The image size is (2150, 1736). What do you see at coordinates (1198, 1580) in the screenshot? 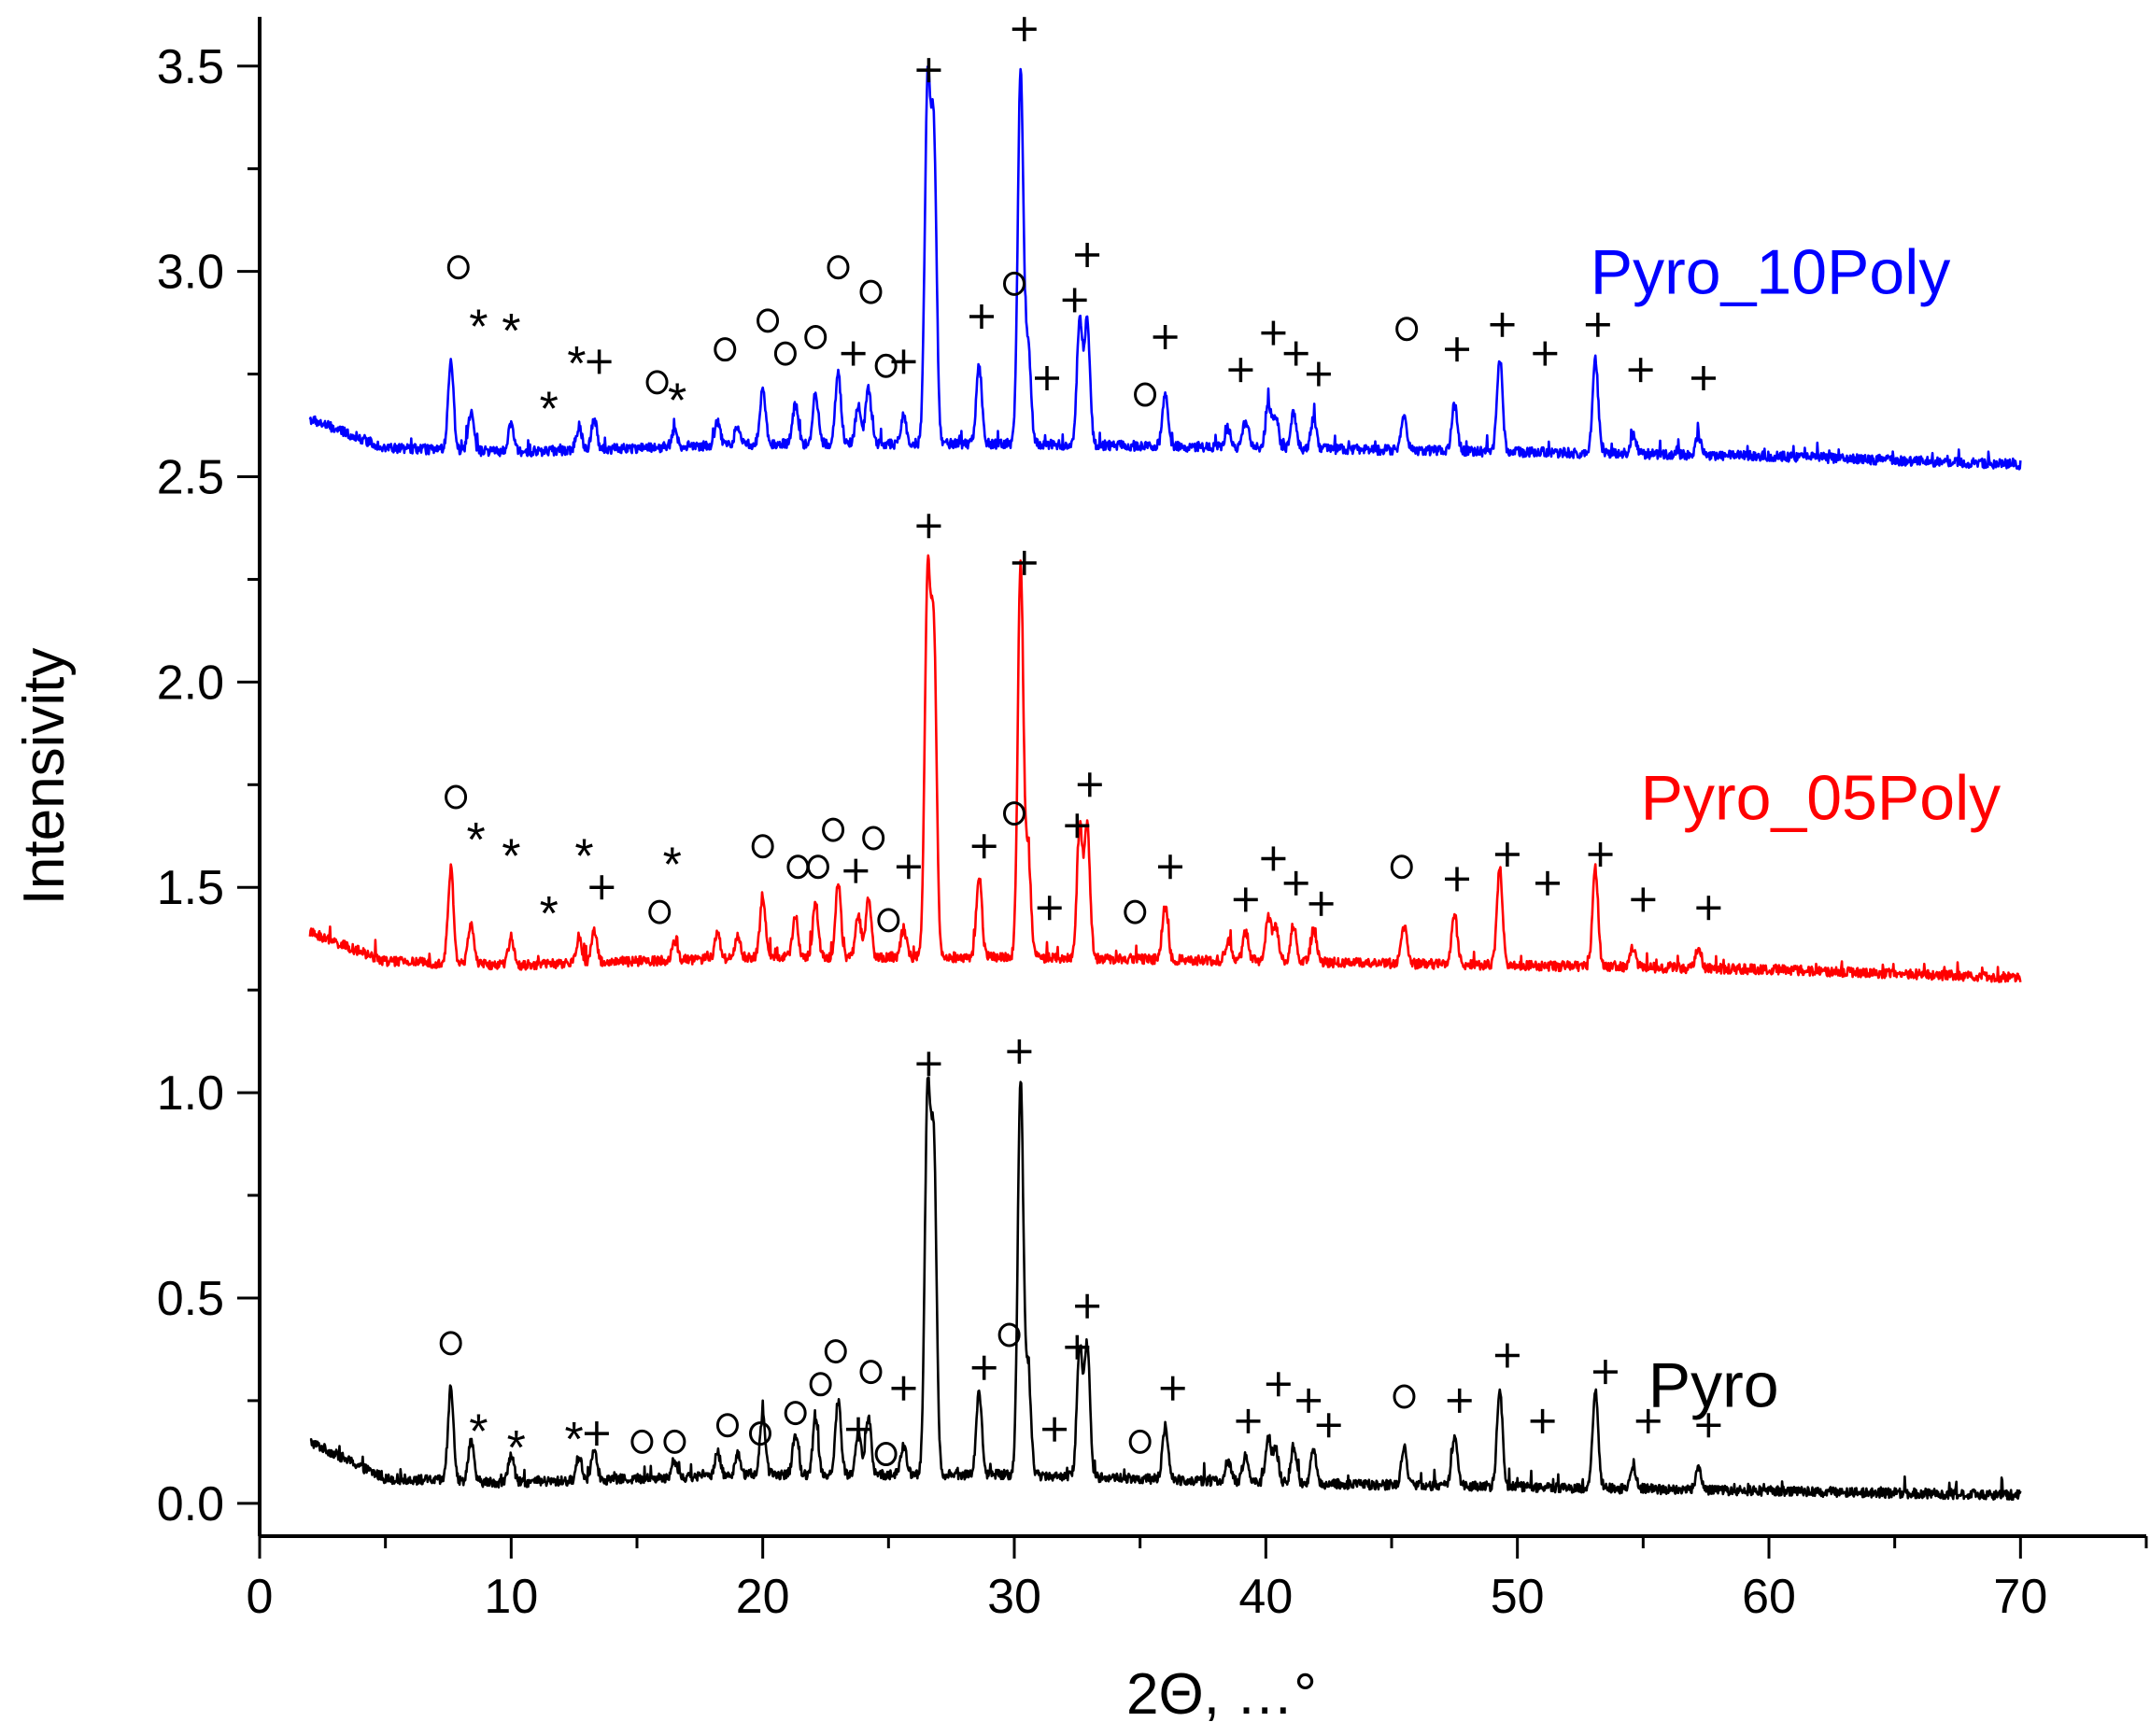
I see `x-ticks: 0 10 20 30 40 50 60 70` at bounding box center [1198, 1580].